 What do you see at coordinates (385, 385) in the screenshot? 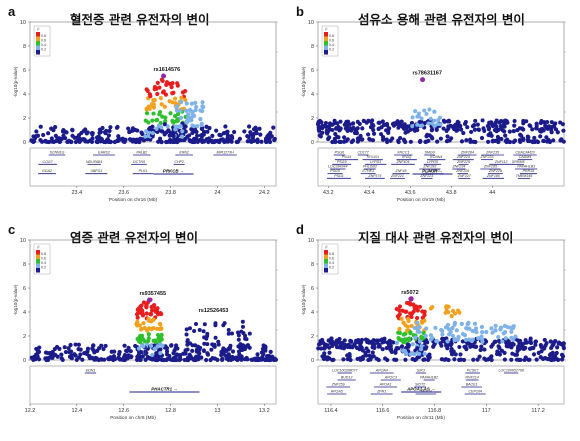
I see `gene-label: APOA1` at bounding box center [385, 385].